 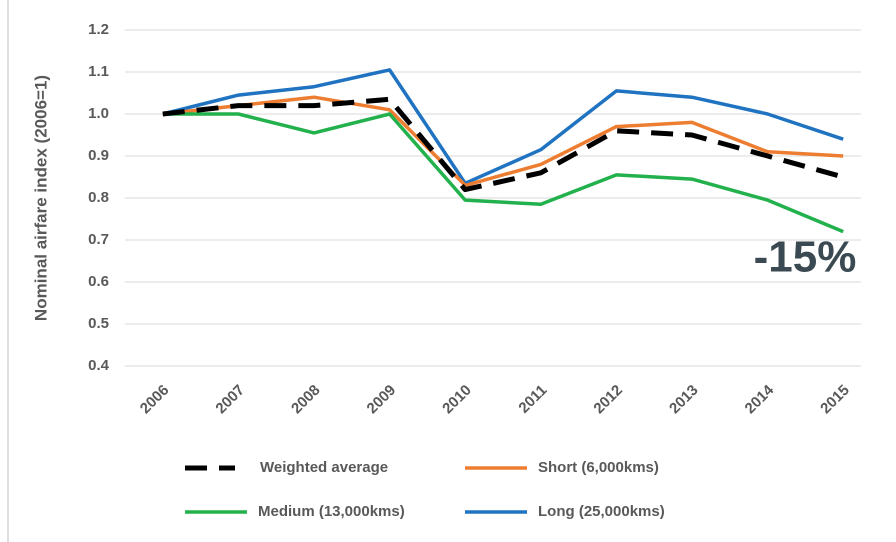 I want to click on y-tick-label: 0.5, so click(x=98, y=323).